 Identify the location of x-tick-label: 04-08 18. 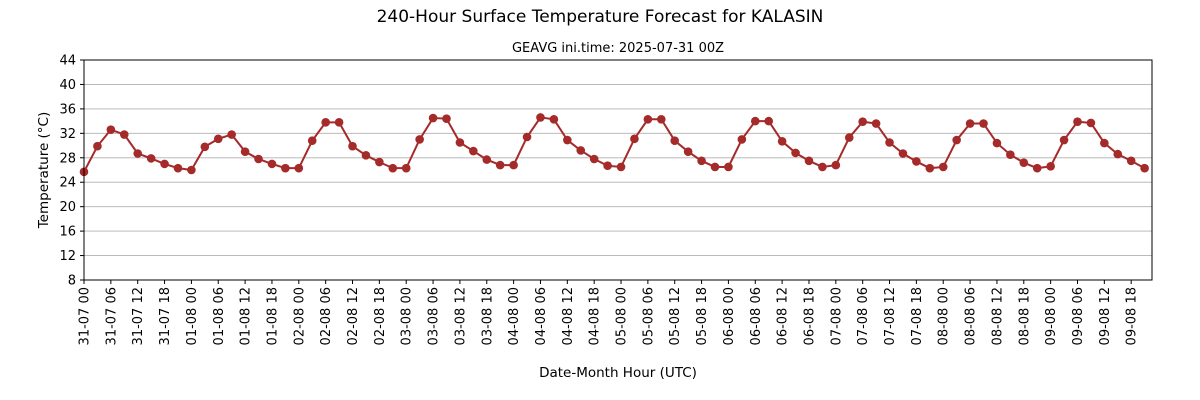
(595, 316).